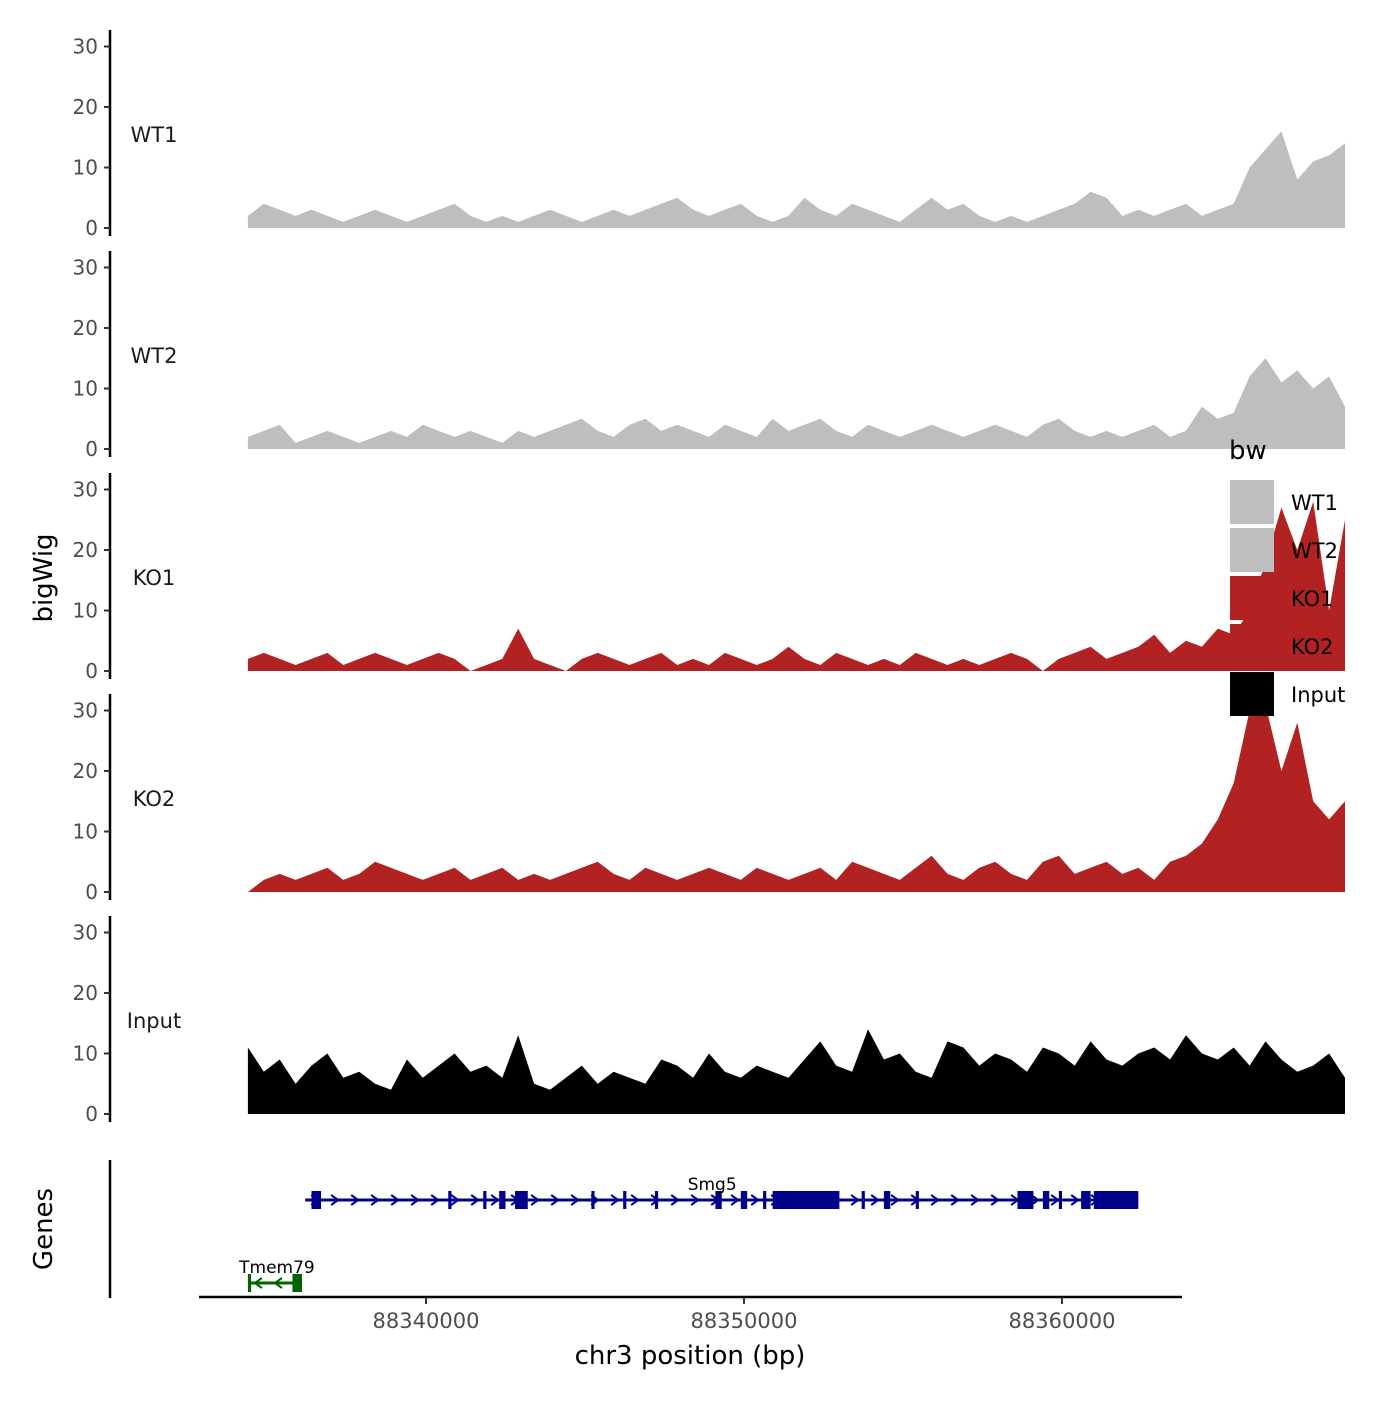 Image resolution: width=1400 pixels, height=1404 pixels. I want to click on y-tick-label-wt1-10: 10, so click(85, 168).